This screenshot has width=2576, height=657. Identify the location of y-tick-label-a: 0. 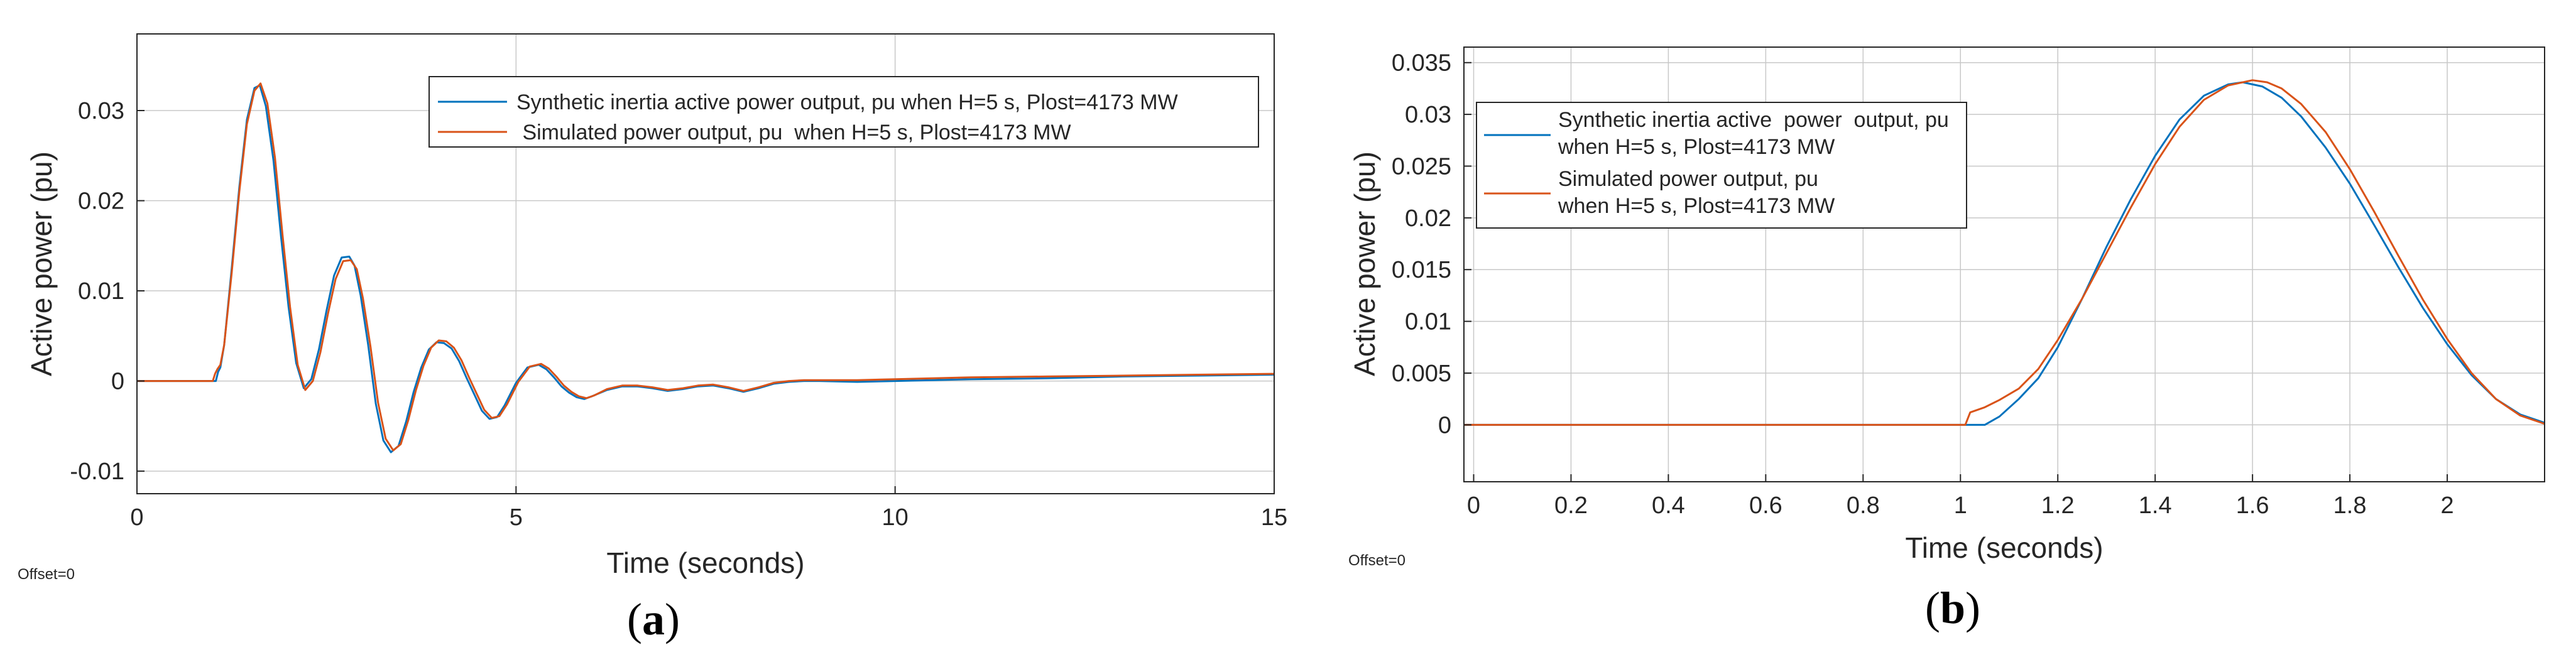
(118, 382).